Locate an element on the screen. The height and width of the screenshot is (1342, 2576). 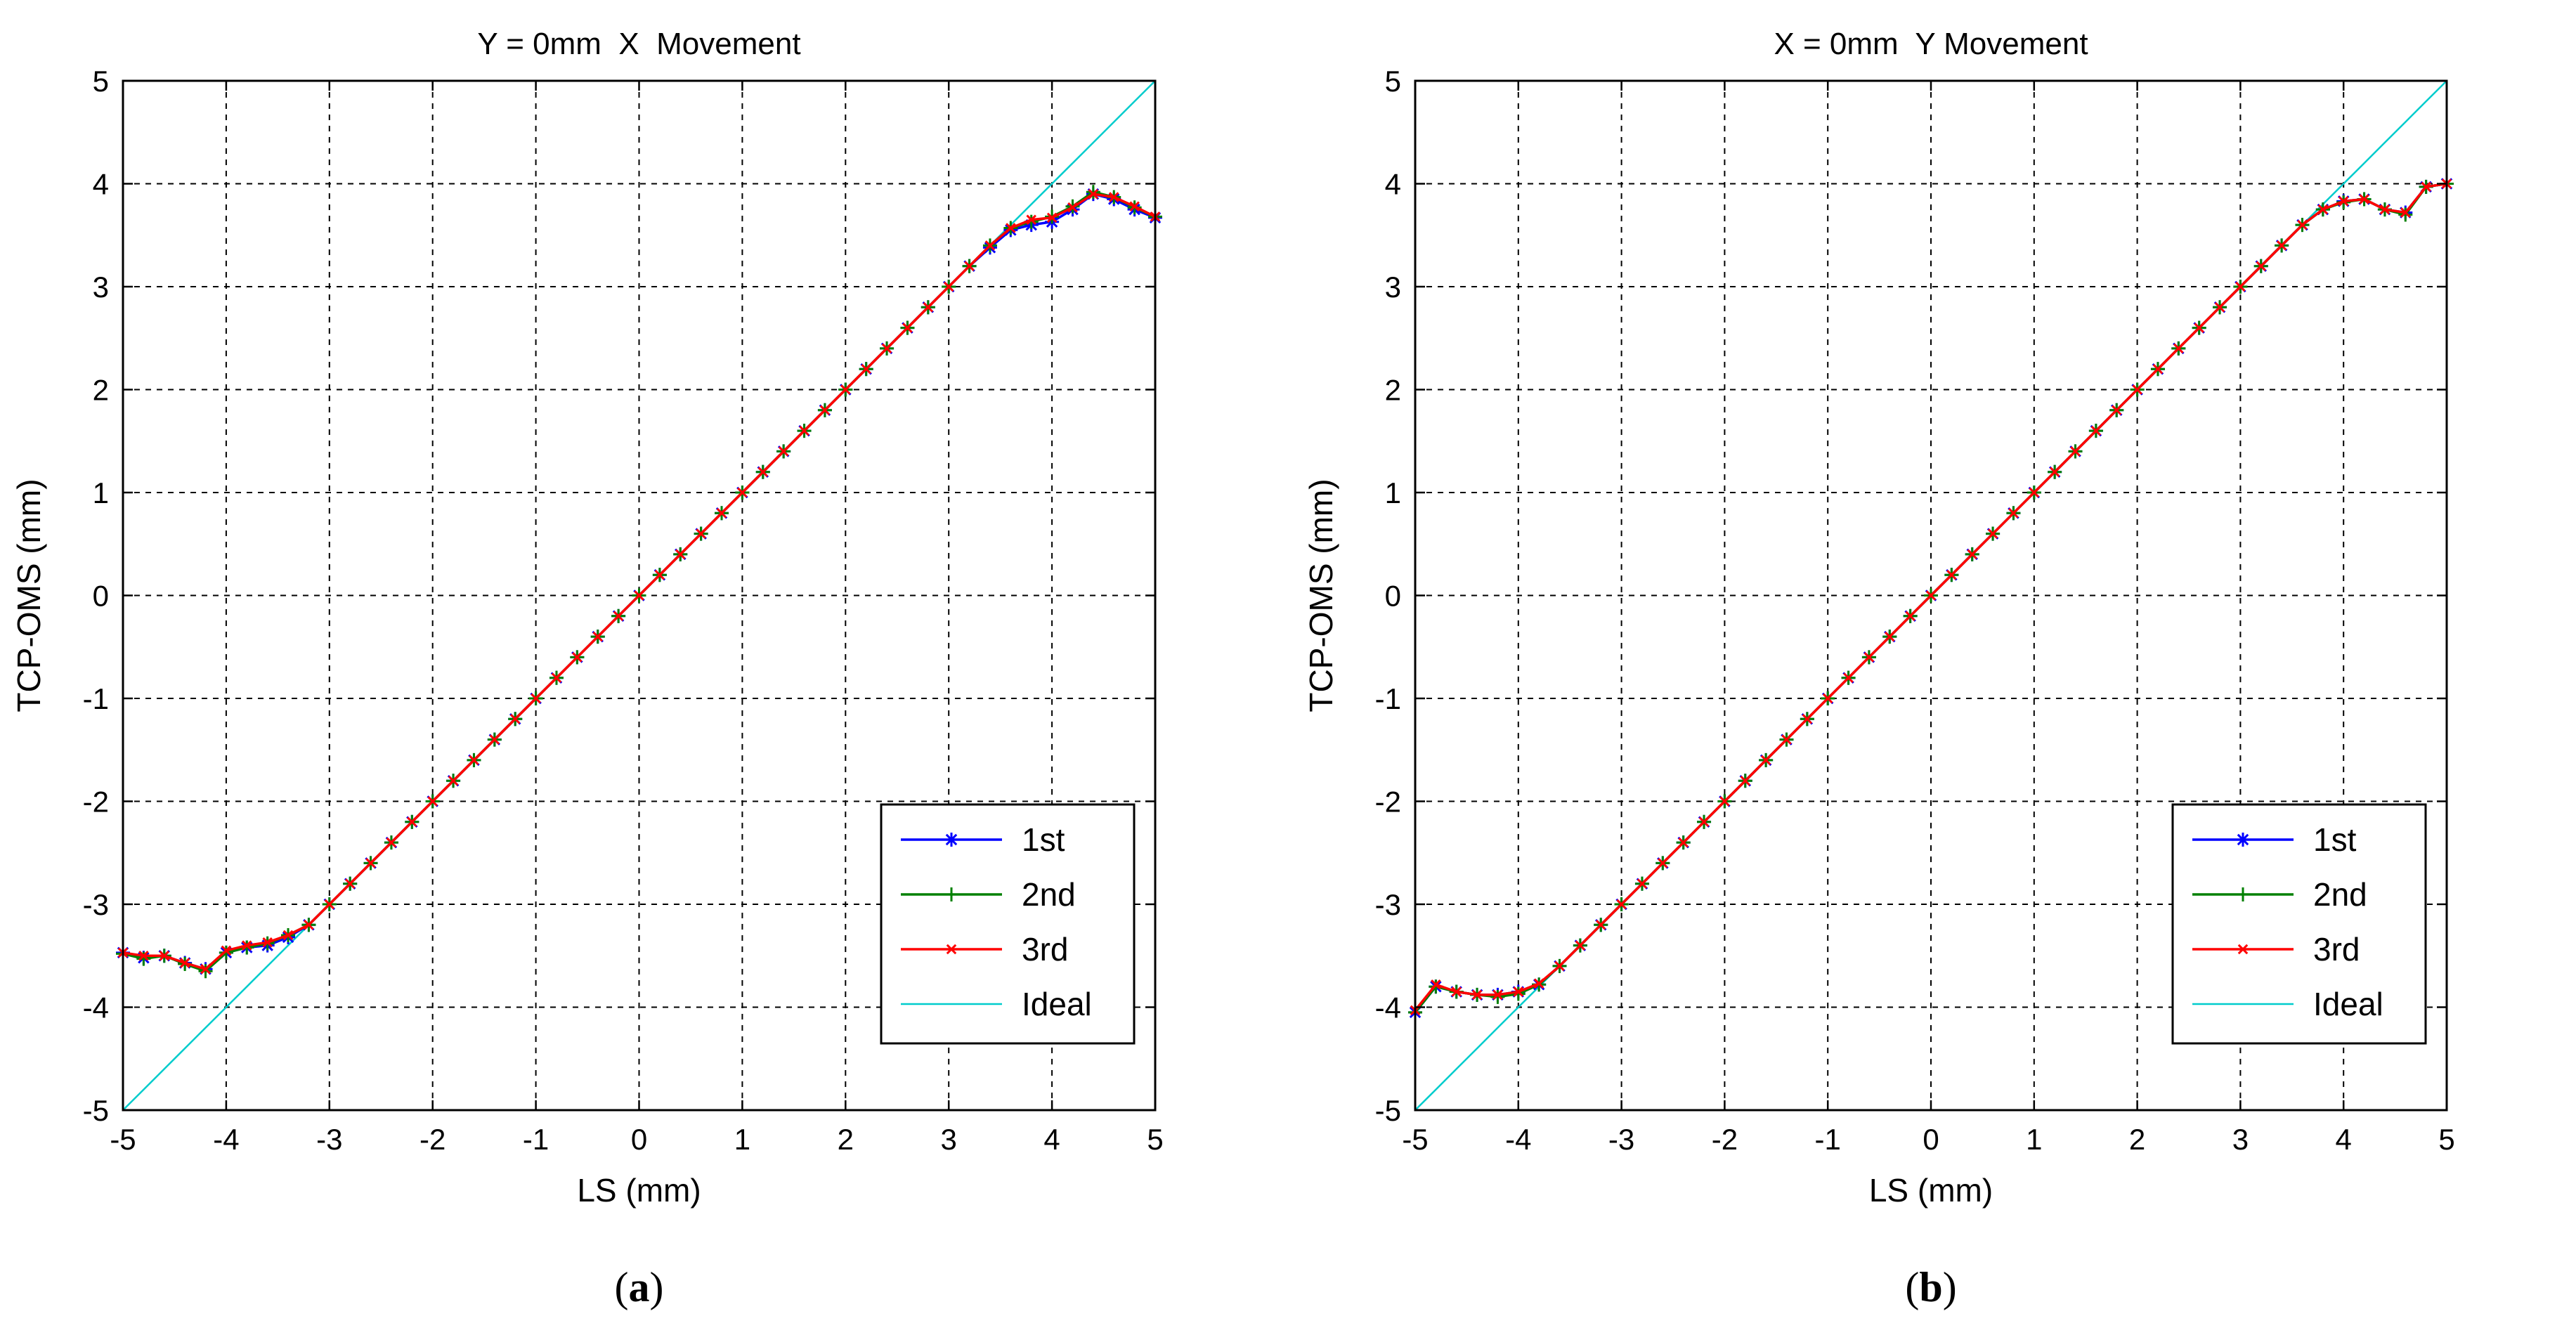
x-axis-label: LS (mm) is located at coordinates (1931, 1191).